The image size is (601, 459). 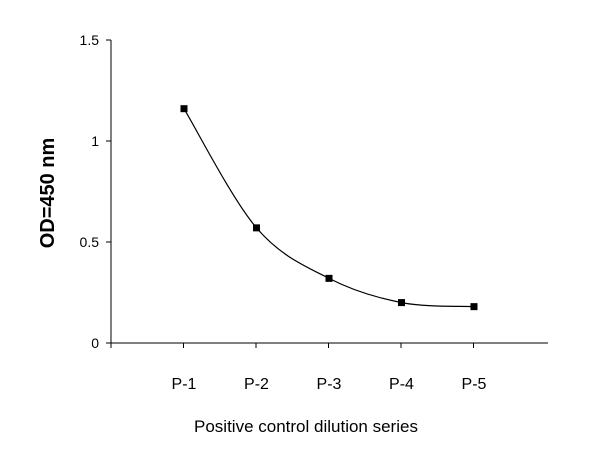 I want to click on x-category-label: P-5, so click(x=474, y=384).